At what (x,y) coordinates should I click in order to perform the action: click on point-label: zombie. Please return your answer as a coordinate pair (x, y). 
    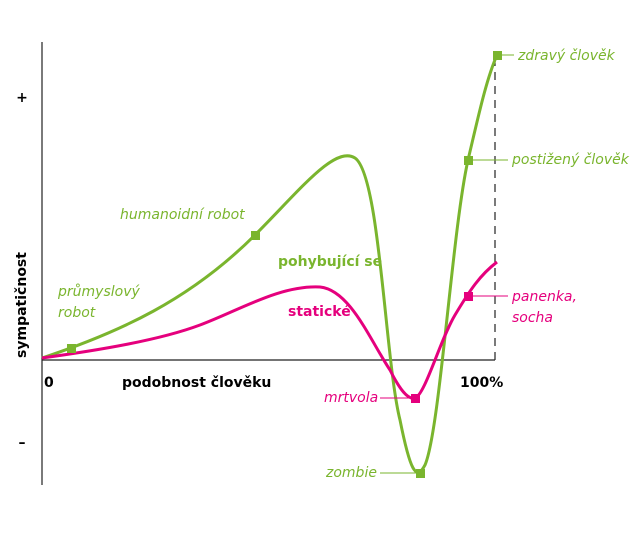
    Looking at the image, I should click on (351, 473).